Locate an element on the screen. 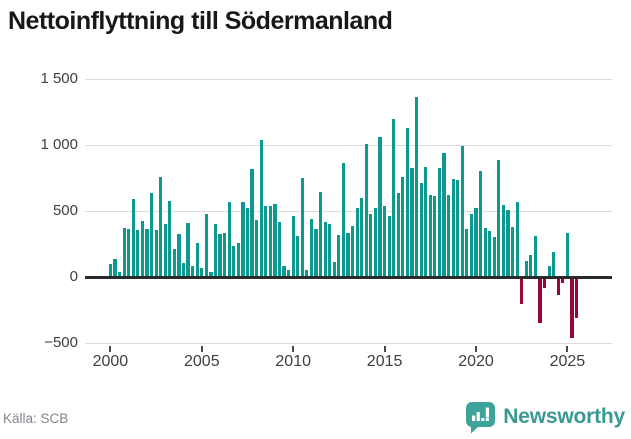  newsworthy-logo: Newsworthy is located at coordinates (545, 417).